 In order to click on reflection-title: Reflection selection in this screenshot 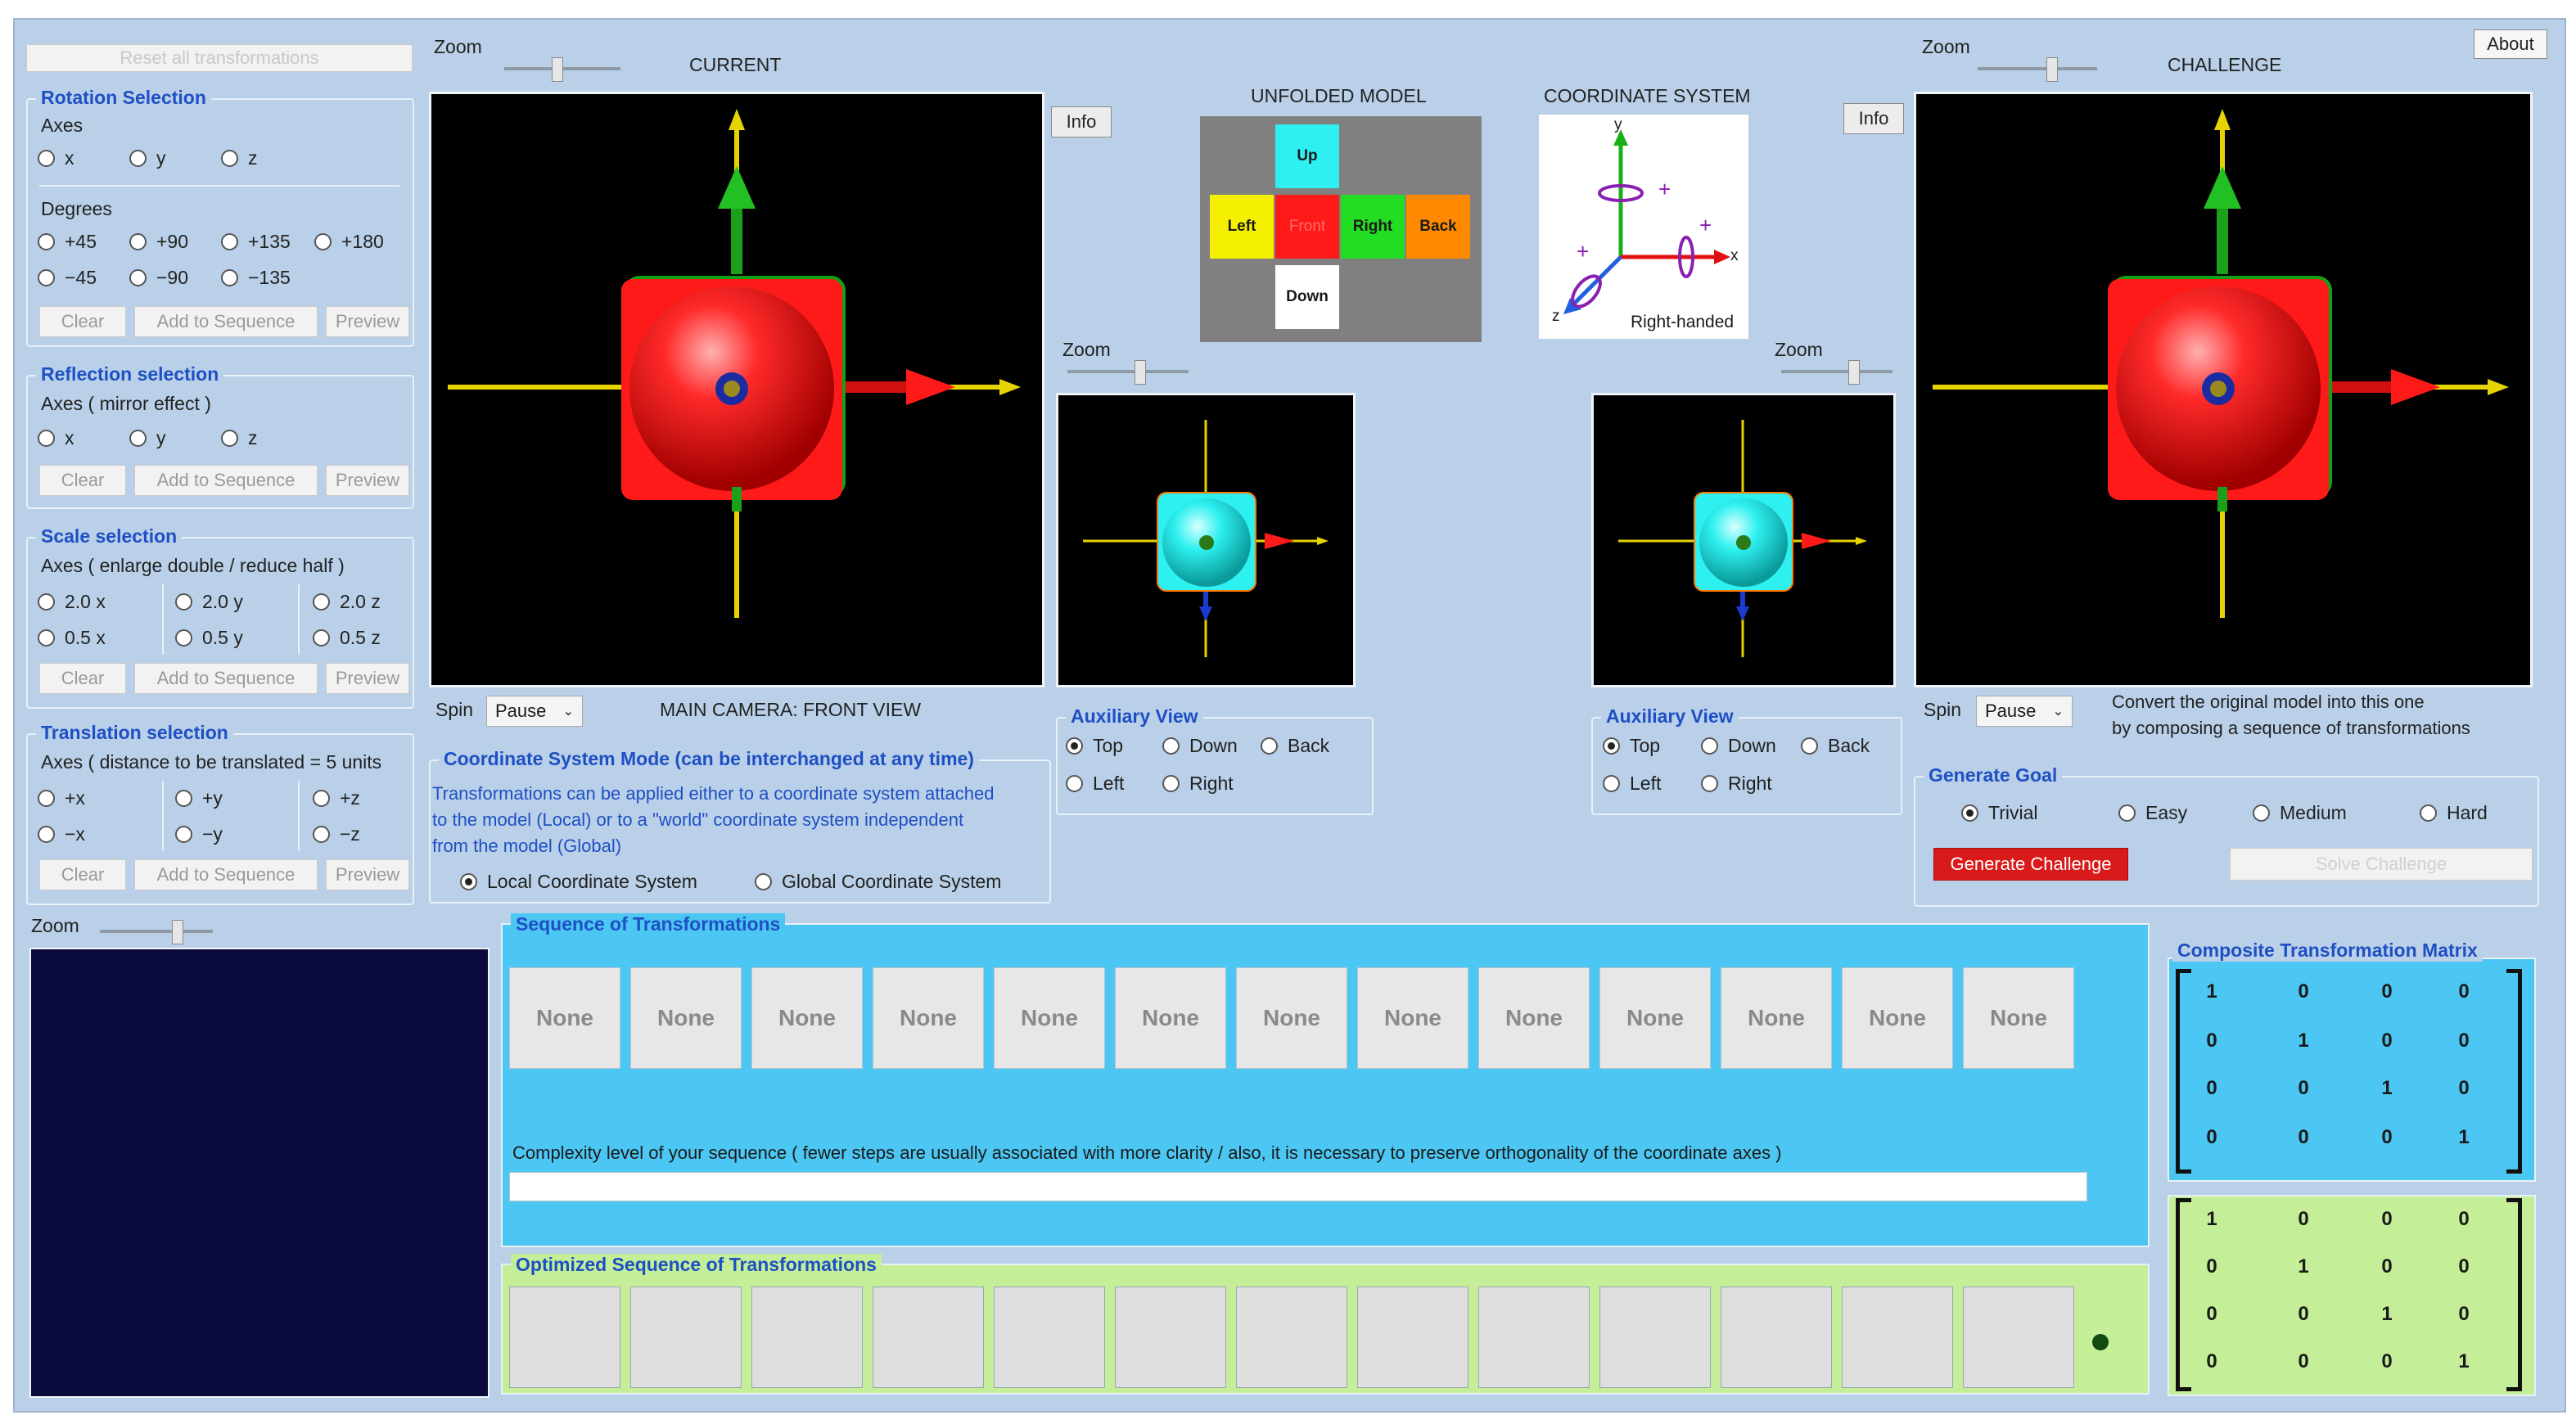, I will do `click(130, 374)`.